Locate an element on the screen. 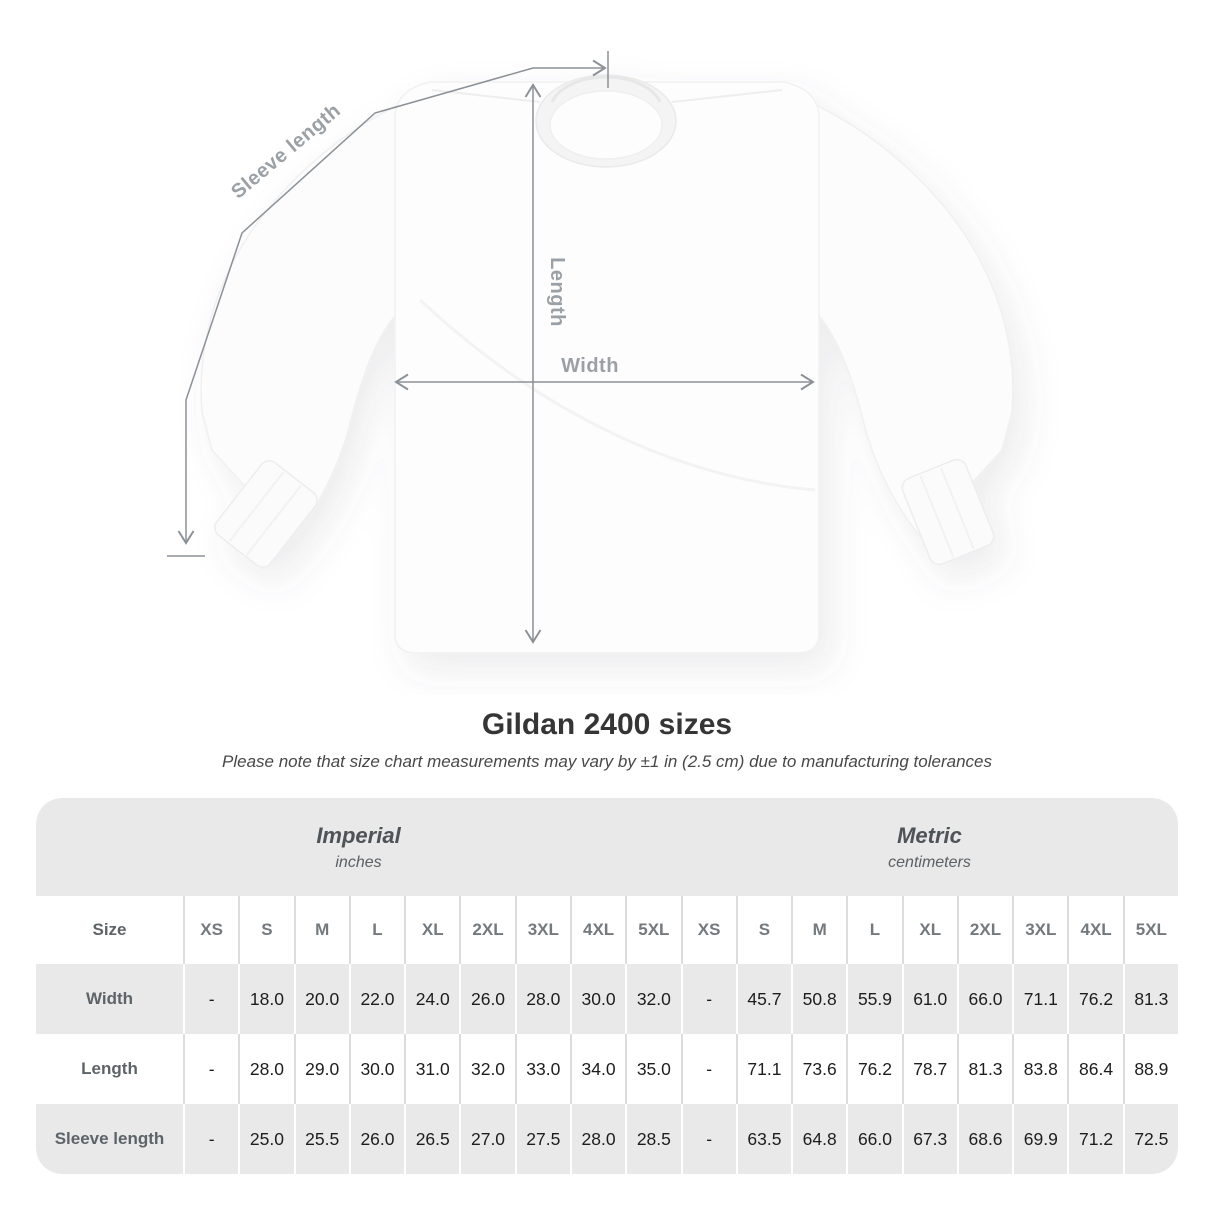 The height and width of the screenshot is (1214, 1214). value-cell: 20.0 is located at coordinates (321, 999).